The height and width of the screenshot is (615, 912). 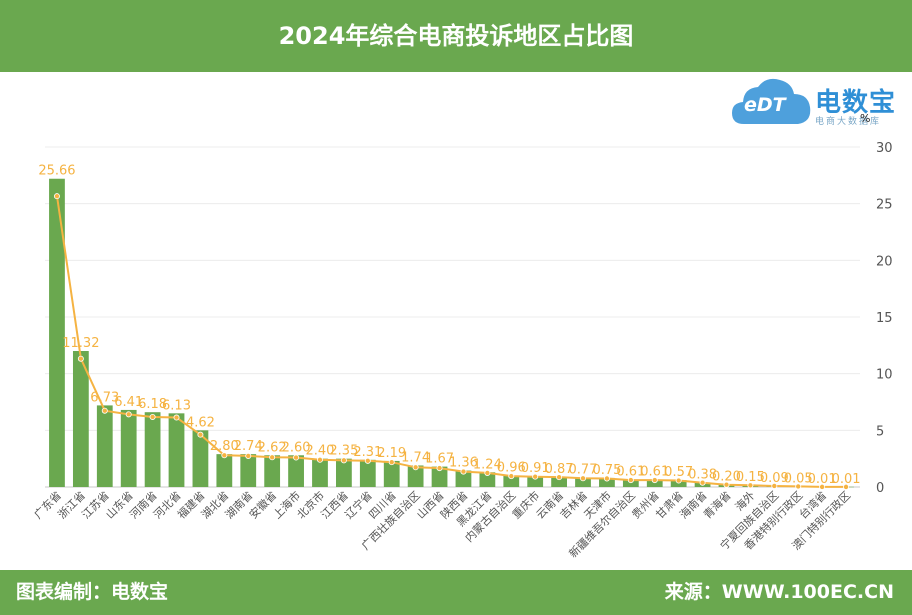 What do you see at coordinates (880, 488) in the screenshot?
I see `y-tick-label: 0` at bounding box center [880, 488].